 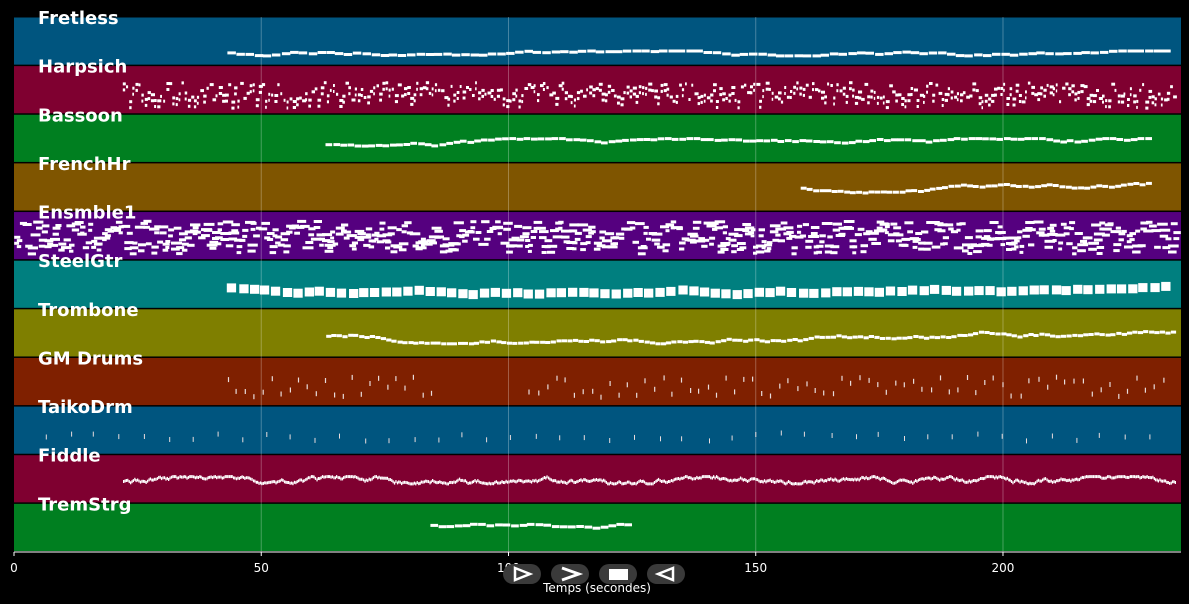 What do you see at coordinates (597, 430) in the screenshot?
I see `track-band` at bounding box center [597, 430].